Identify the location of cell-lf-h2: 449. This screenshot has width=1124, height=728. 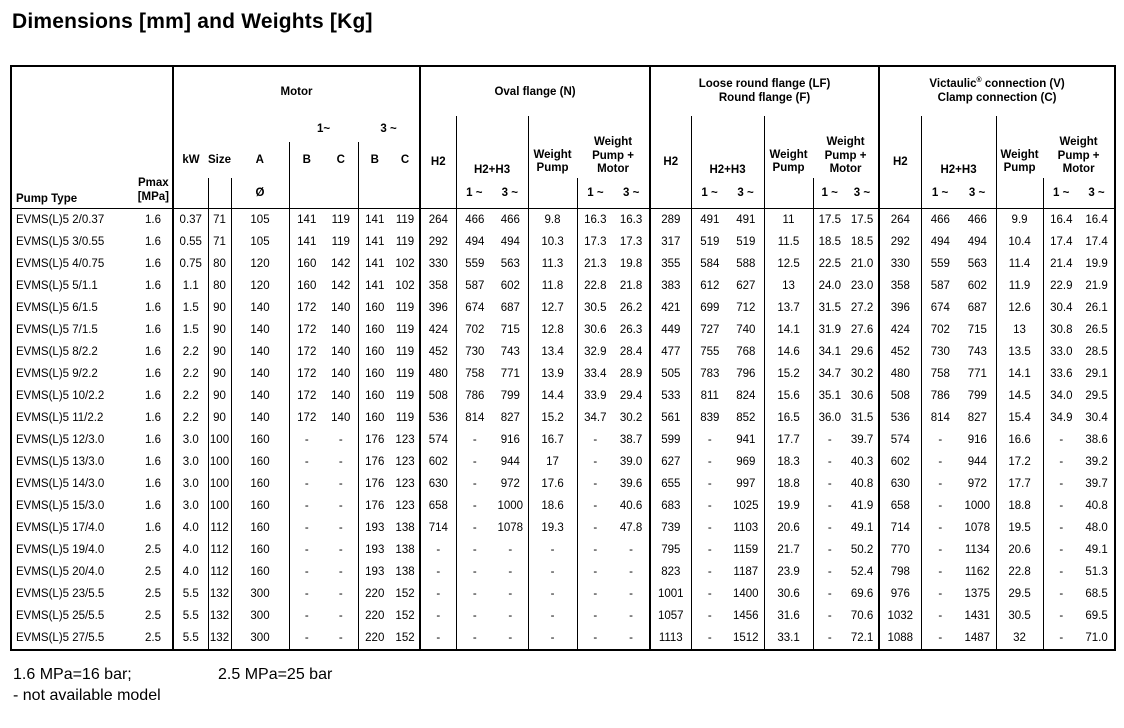
(670, 329).